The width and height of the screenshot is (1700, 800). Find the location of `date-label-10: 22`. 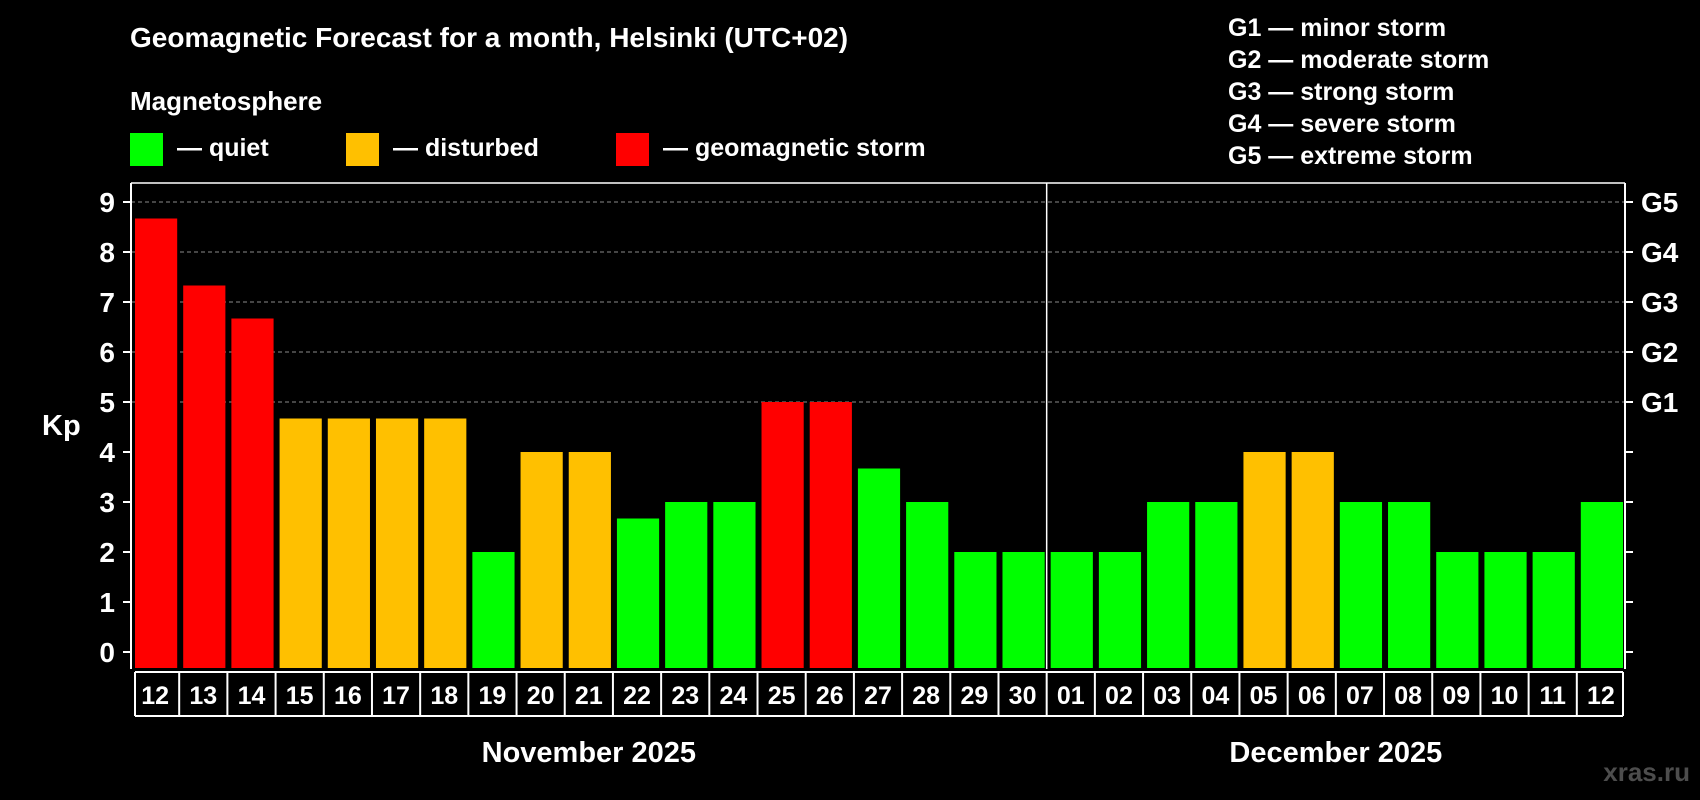

date-label-10: 22 is located at coordinates (637, 696).